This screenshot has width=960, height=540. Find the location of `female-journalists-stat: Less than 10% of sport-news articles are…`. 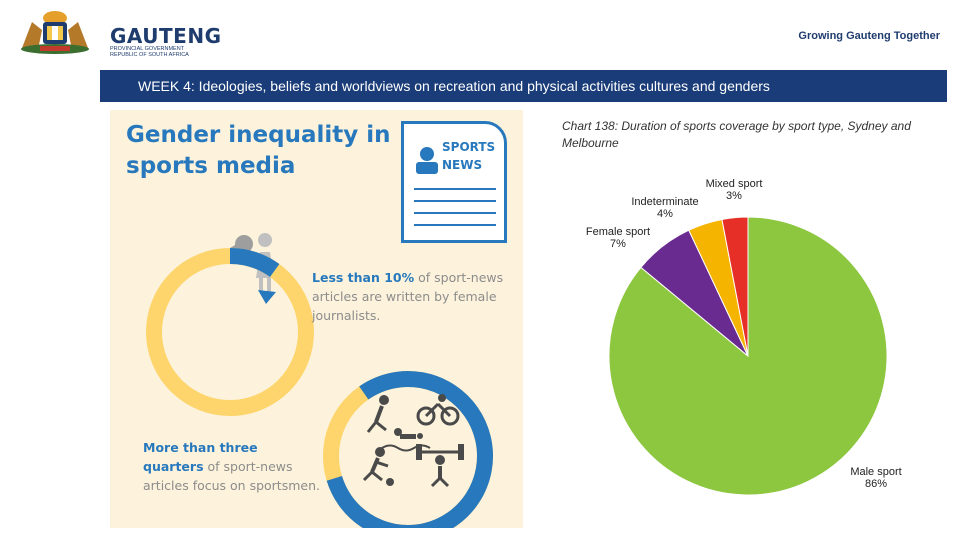

female-journalists-stat: Less than 10% of sport-news articles are… is located at coordinates (408, 296).